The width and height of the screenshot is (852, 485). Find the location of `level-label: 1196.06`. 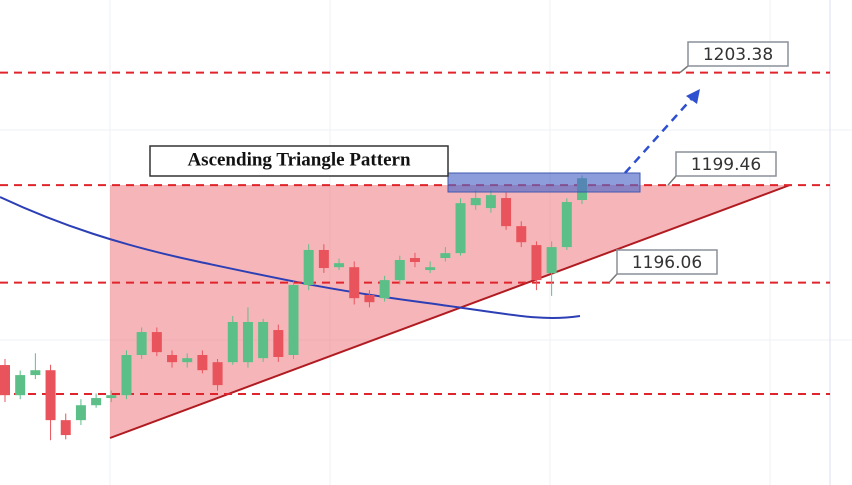

level-label: 1196.06 is located at coordinates (667, 263).